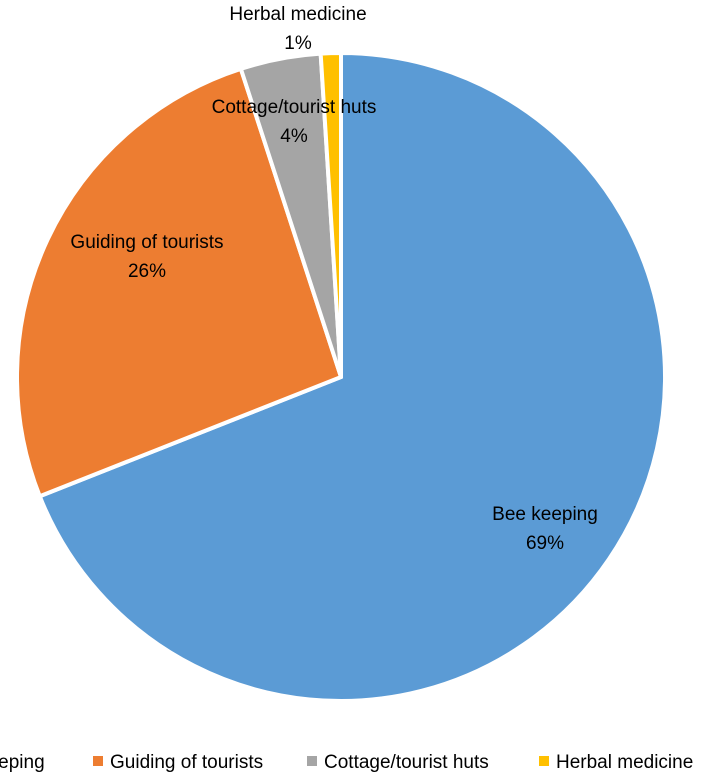 The height and width of the screenshot is (777, 720). I want to click on slice-category-label: Bee keeping, so click(545, 514).